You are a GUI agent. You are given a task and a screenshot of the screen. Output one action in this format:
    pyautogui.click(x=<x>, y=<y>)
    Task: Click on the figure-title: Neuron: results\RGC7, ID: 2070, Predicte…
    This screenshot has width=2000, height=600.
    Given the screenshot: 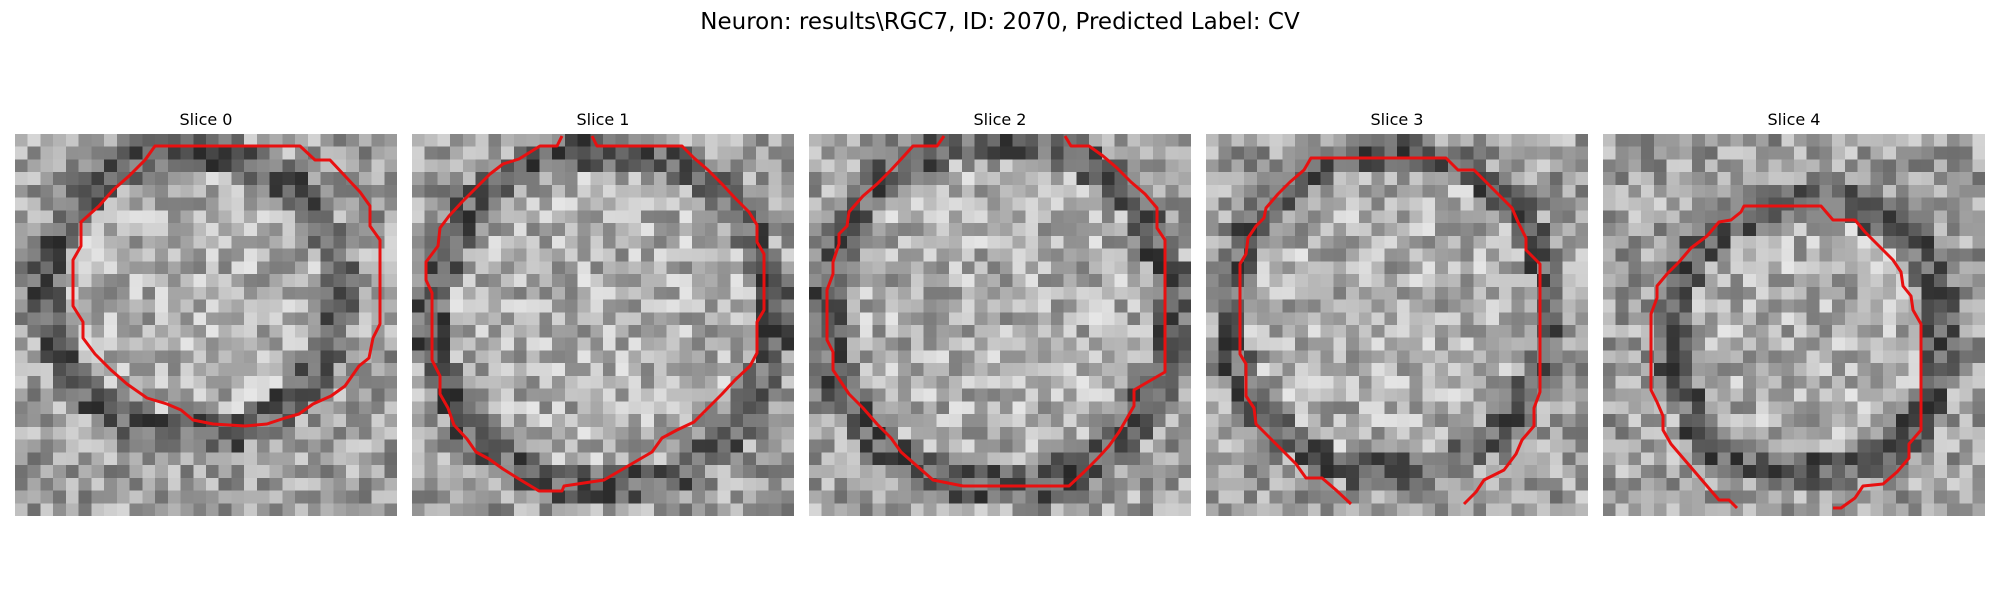 What is the action you would take?
    pyautogui.click(x=1000, y=22)
    